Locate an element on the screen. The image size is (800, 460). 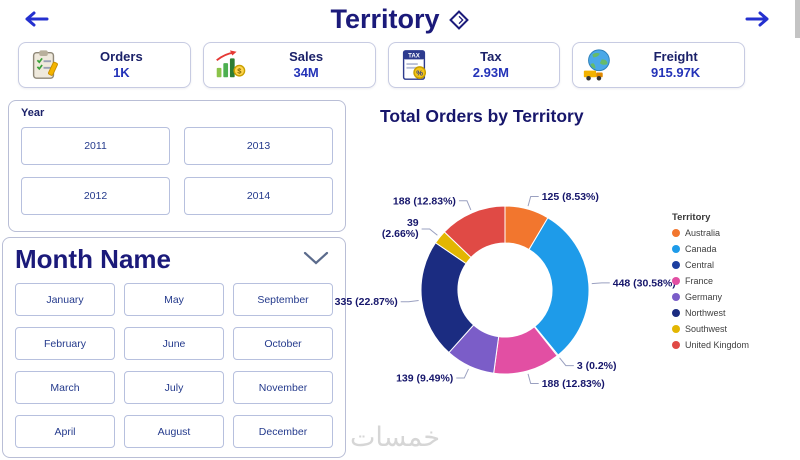
forward-arrow-button is located at coordinates (759, 20).